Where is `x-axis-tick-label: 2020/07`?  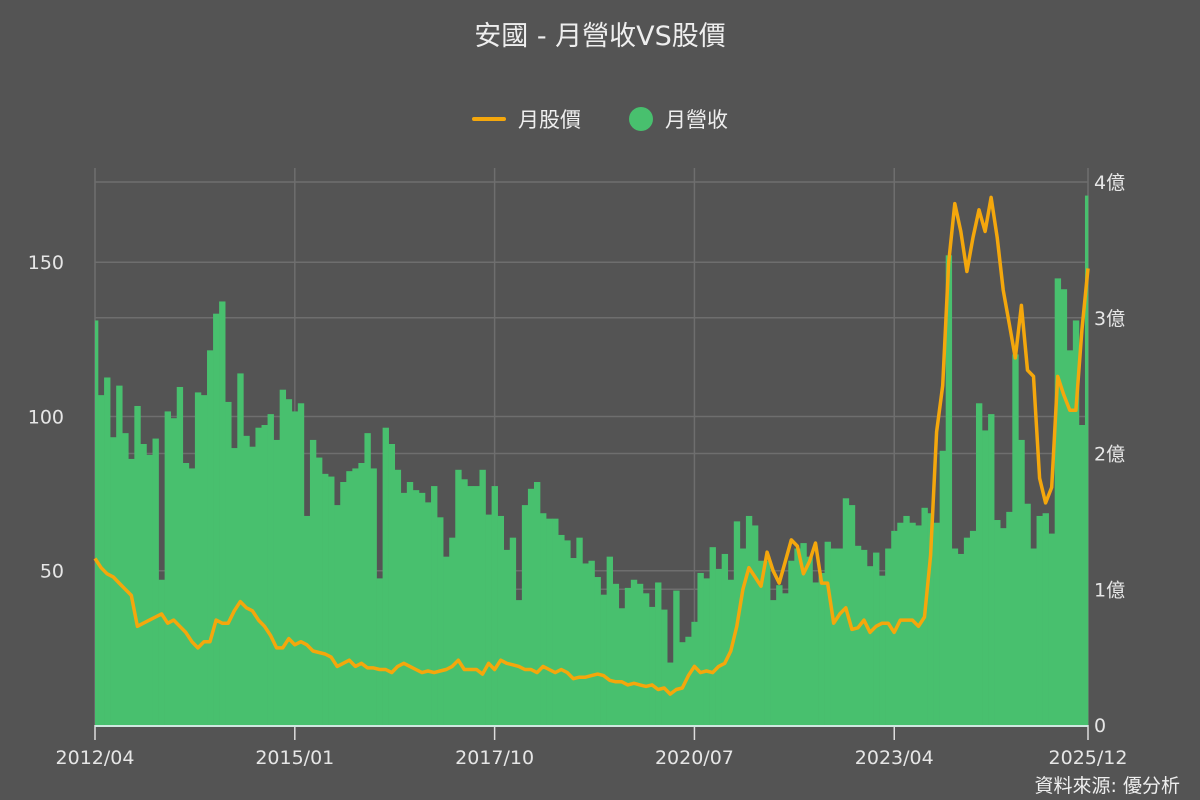 x-axis-tick-label: 2020/07 is located at coordinates (694, 758).